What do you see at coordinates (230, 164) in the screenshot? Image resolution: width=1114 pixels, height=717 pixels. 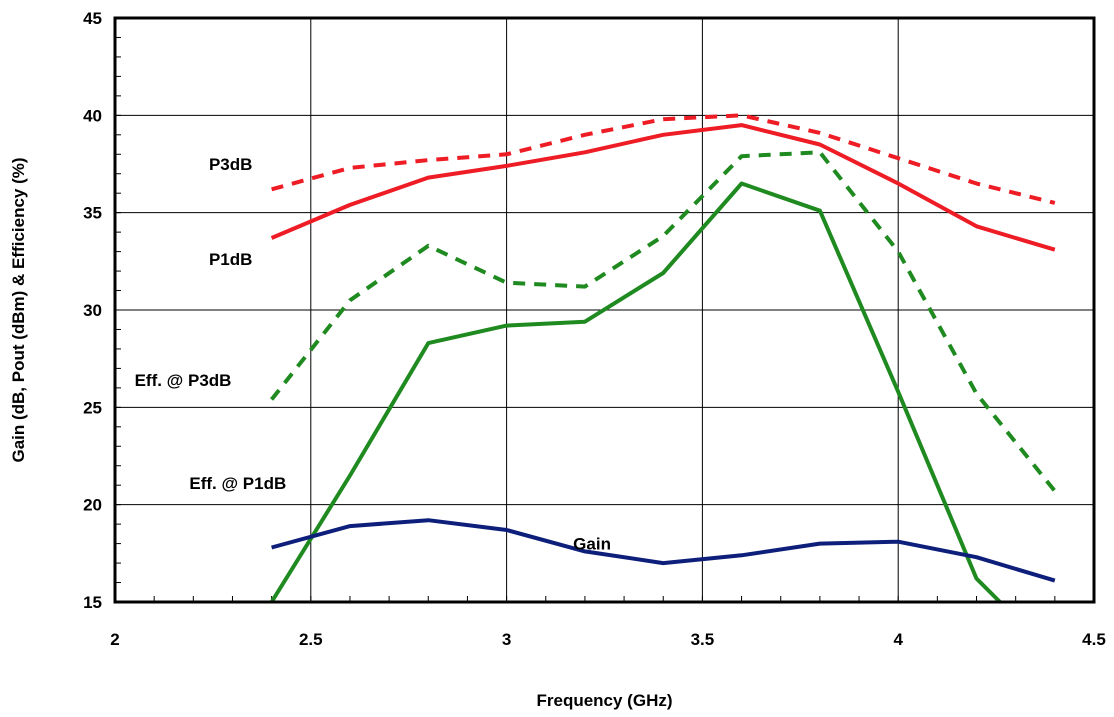 I see `series-label: P3dB` at bounding box center [230, 164].